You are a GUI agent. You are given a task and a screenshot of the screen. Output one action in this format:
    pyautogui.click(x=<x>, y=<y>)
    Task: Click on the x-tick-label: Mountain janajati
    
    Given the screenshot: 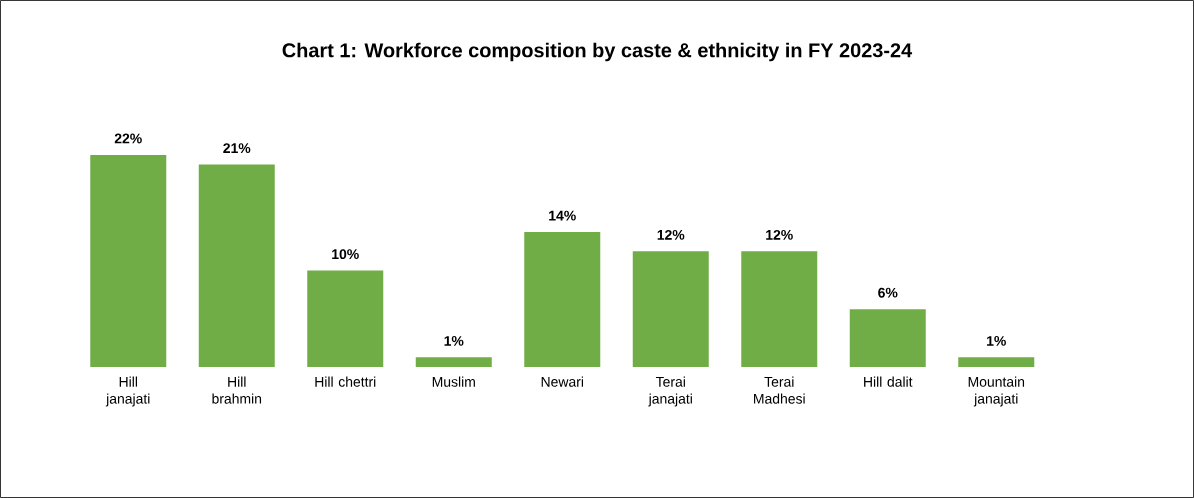 What is the action you would take?
    pyautogui.click(x=996, y=391)
    